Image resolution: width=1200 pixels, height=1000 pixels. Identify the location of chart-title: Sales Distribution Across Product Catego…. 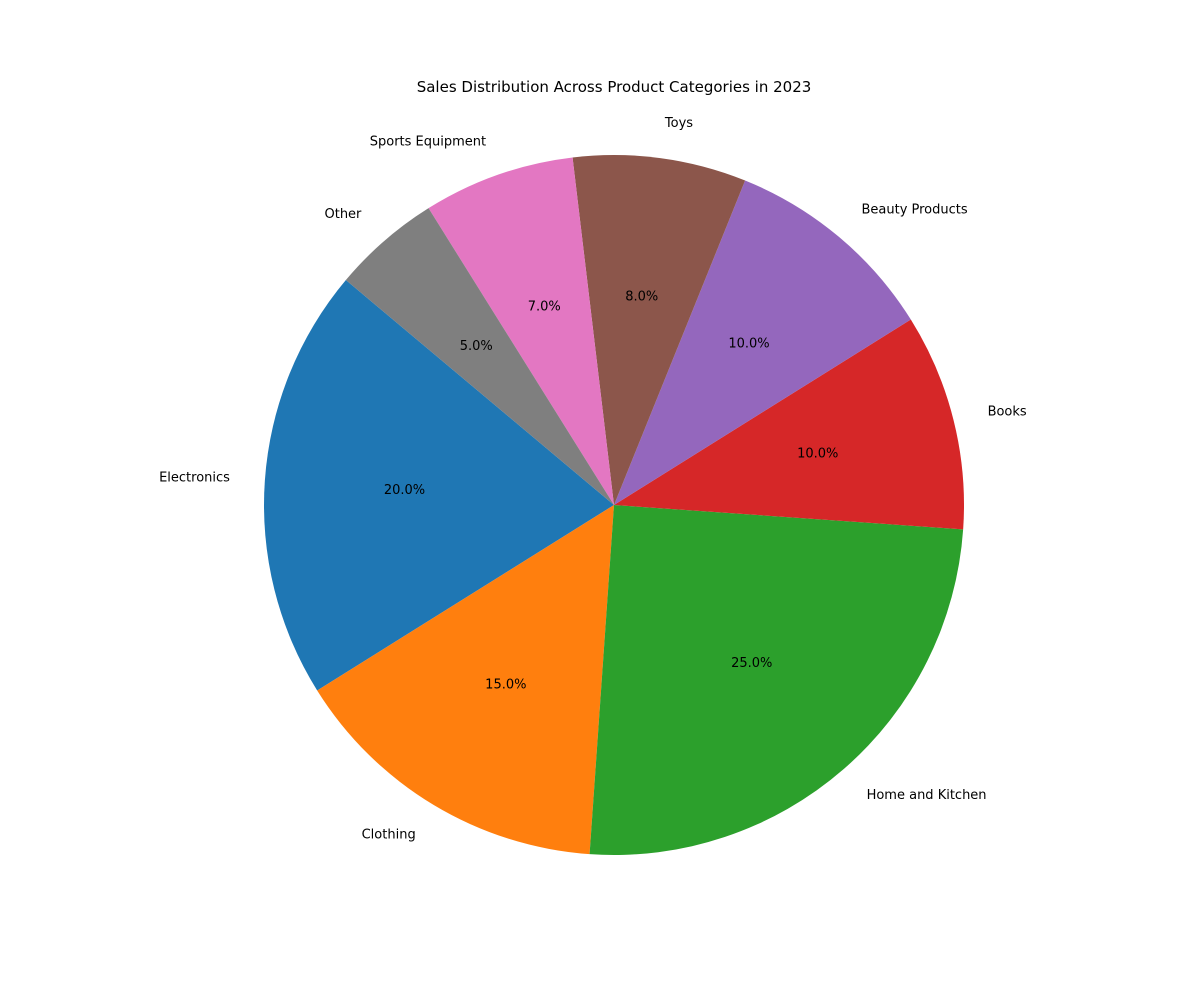
(614, 87).